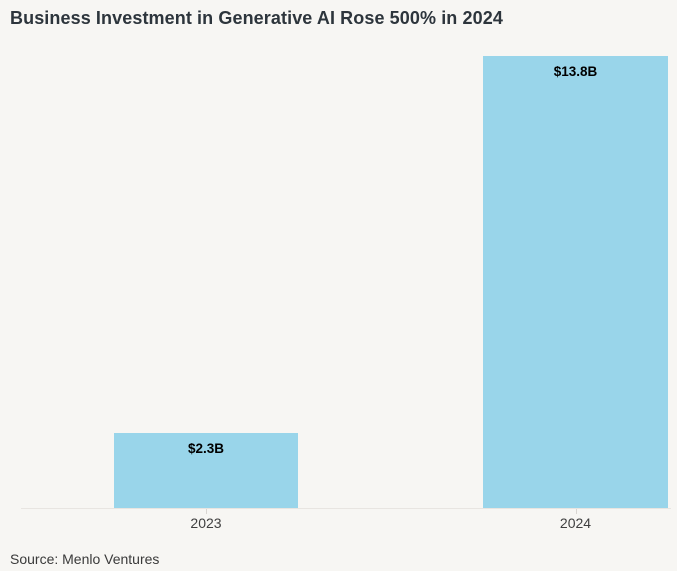  What do you see at coordinates (85, 559) in the screenshot?
I see `source-note: Source: Menlo Ventures` at bounding box center [85, 559].